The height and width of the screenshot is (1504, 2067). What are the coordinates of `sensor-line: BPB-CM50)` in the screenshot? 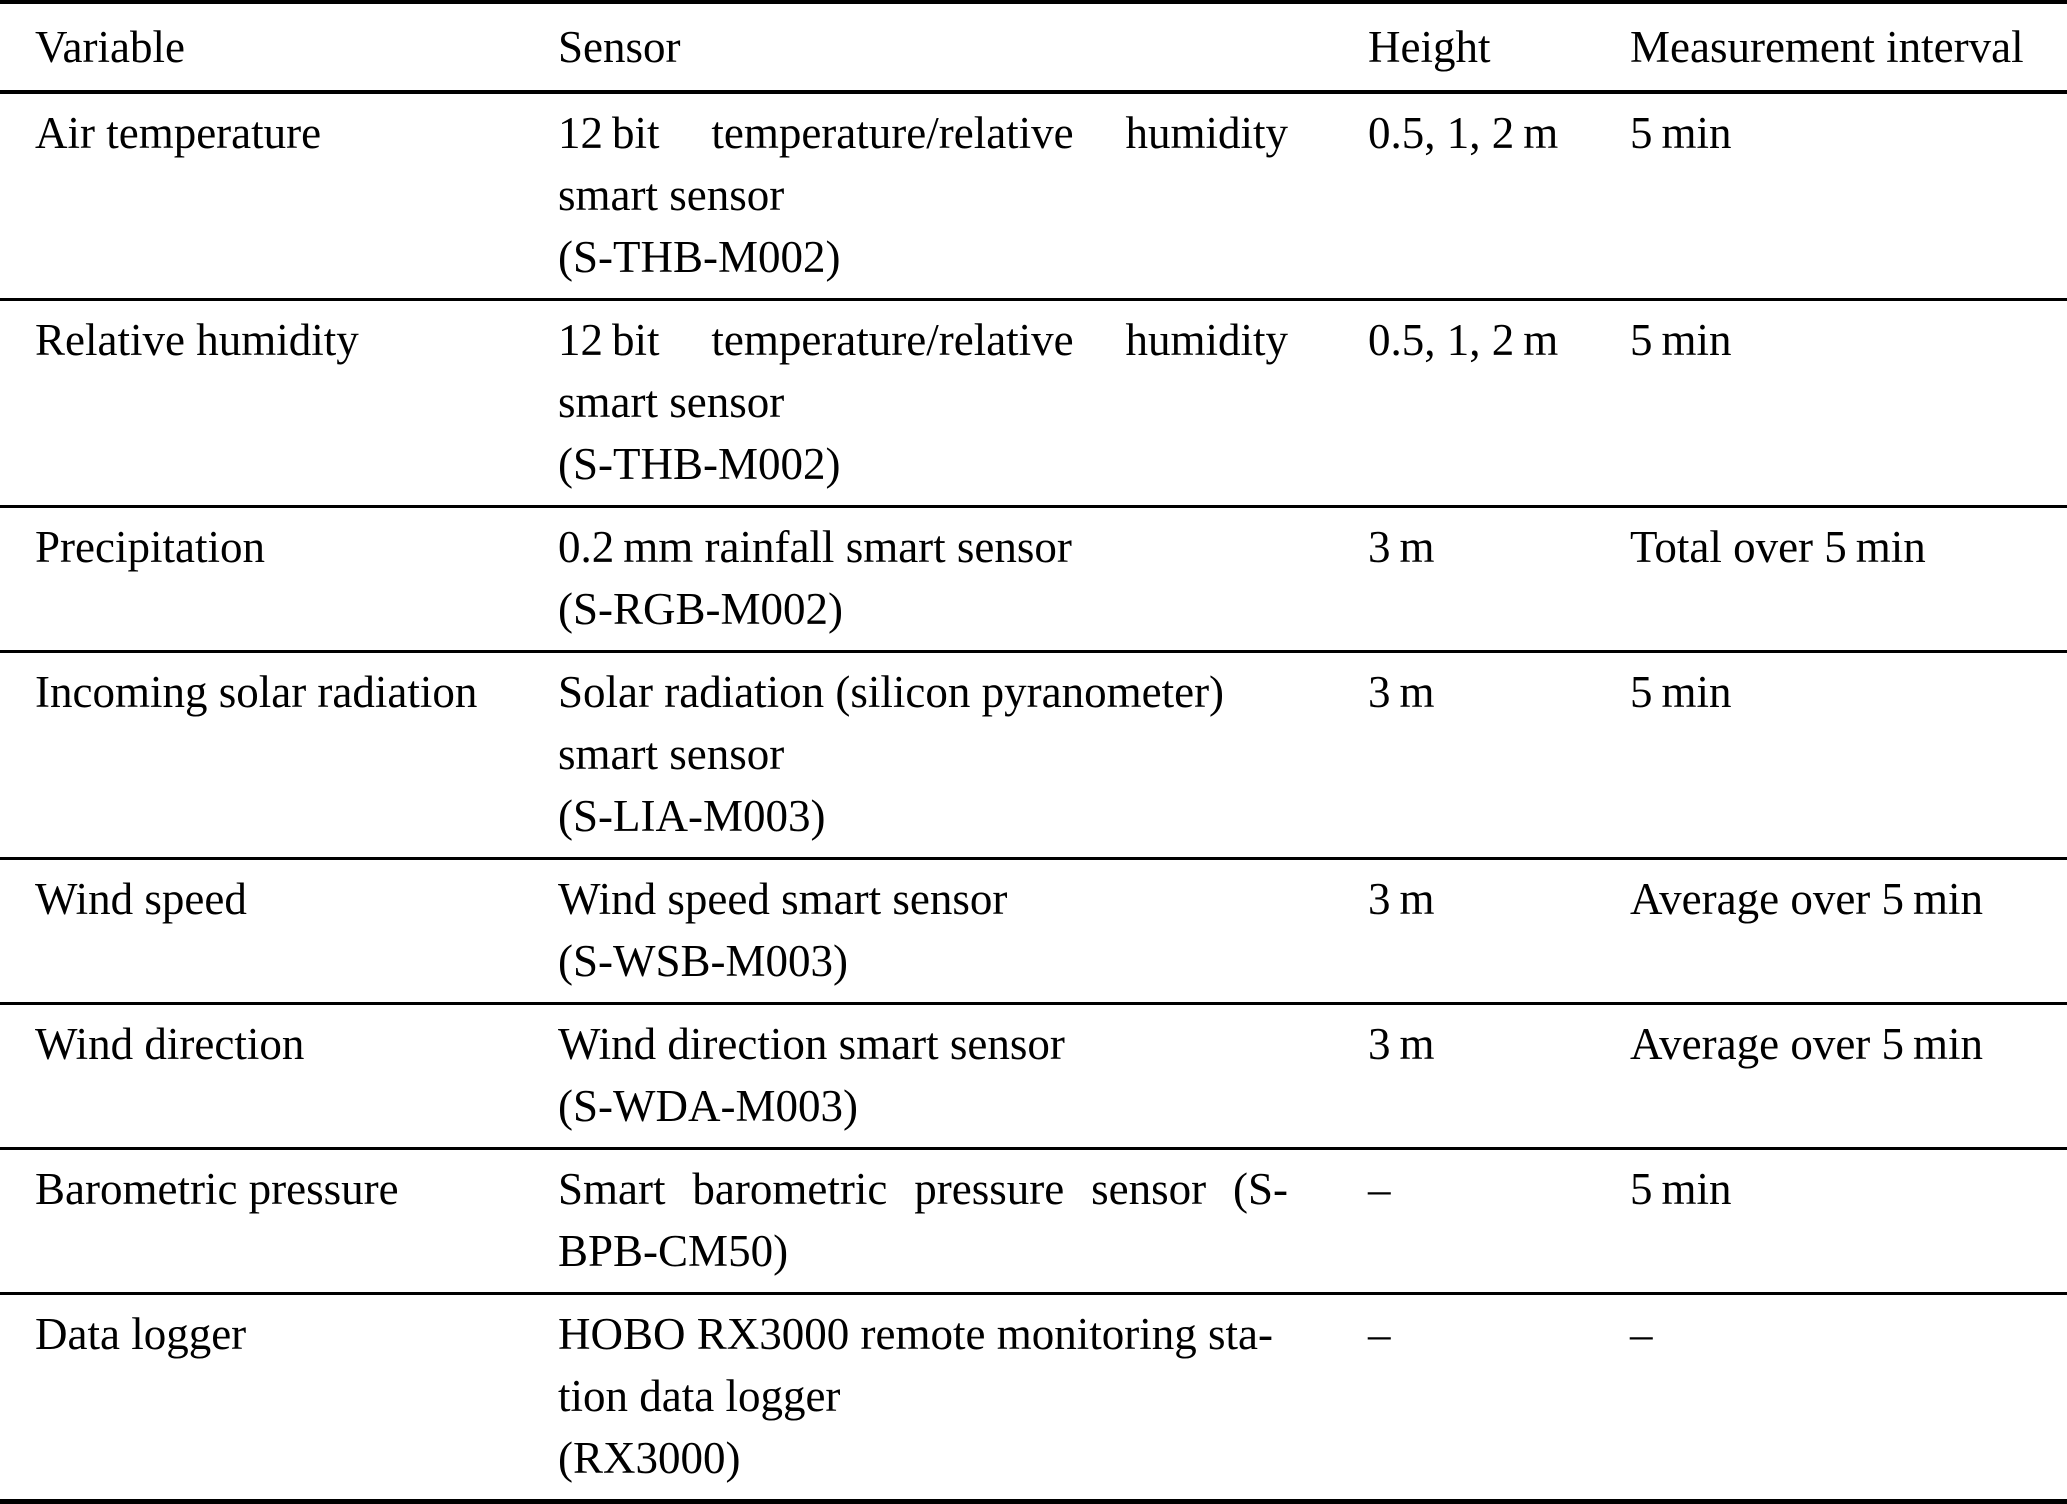 It's located at (673, 1251).